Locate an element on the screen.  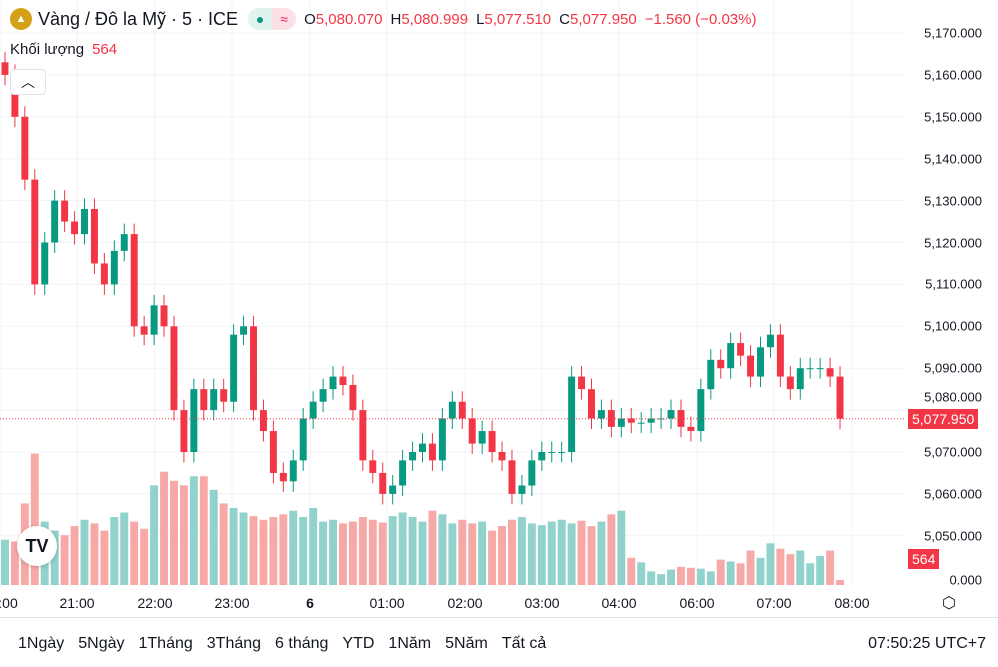
price-tick: 5,150.000 is located at coordinates (953, 117).